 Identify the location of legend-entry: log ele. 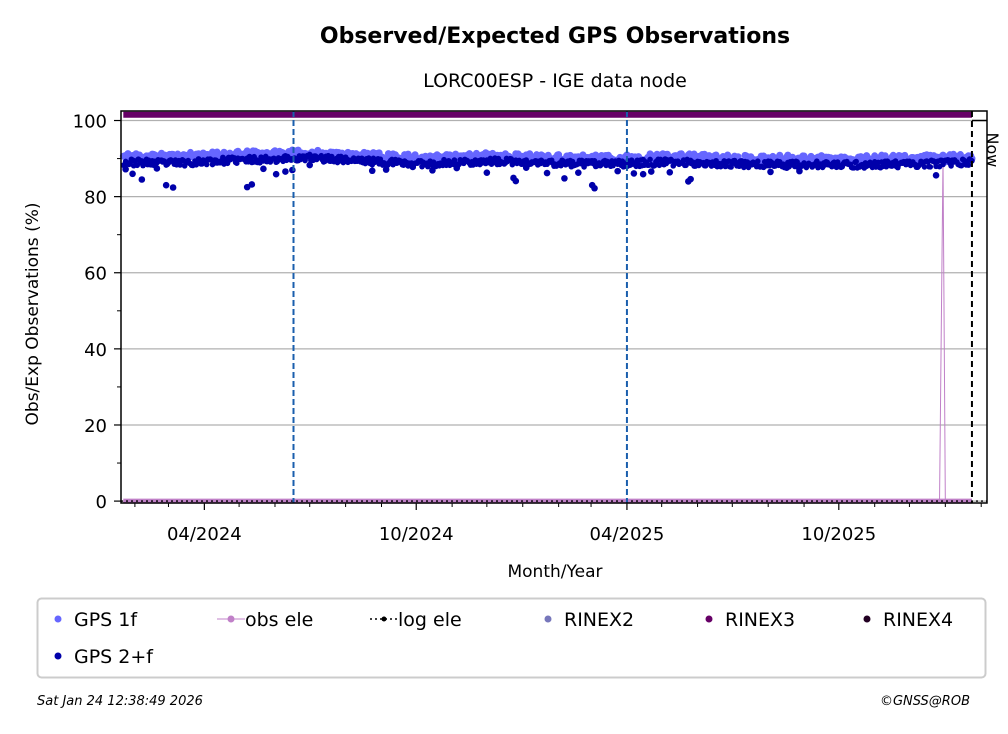
(416, 620).